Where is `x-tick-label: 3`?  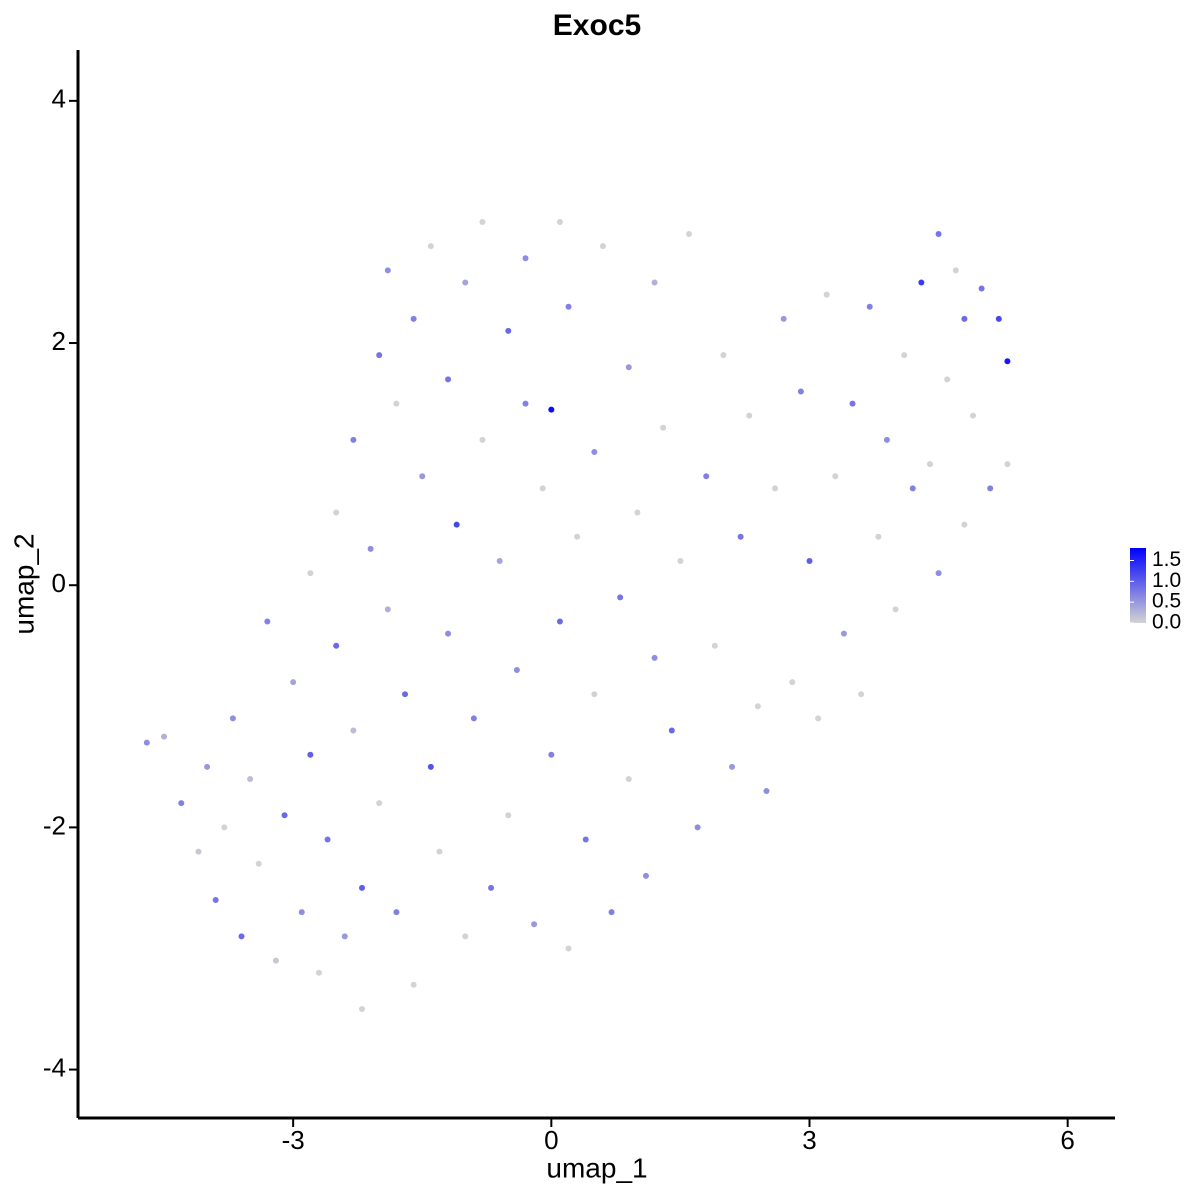 x-tick-label: 3 is located at coordinates (809, 1140).